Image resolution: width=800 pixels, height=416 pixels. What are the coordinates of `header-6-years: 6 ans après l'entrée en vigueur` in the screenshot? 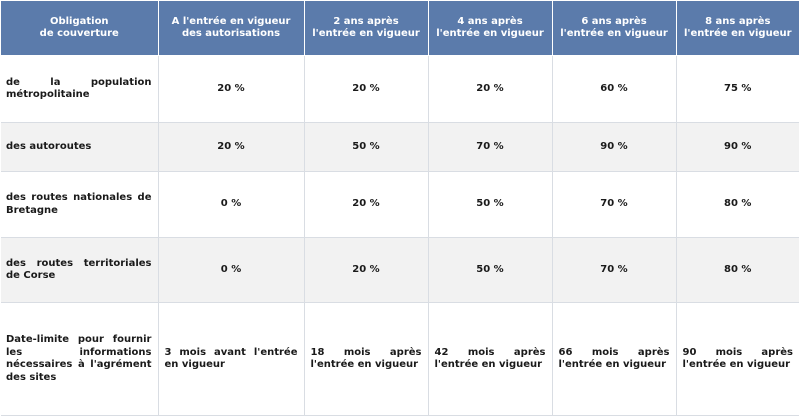 It's located at (614, 28).